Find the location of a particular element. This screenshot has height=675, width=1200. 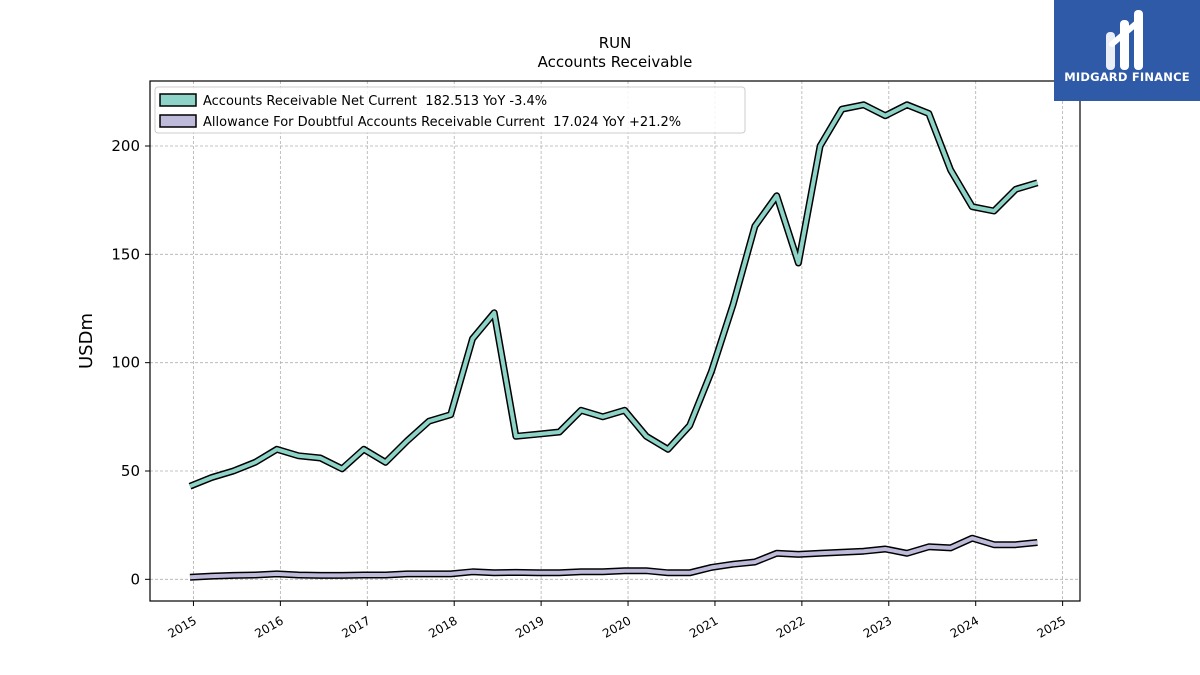

logo-mark-icon is located at coordinates (1124, 40).